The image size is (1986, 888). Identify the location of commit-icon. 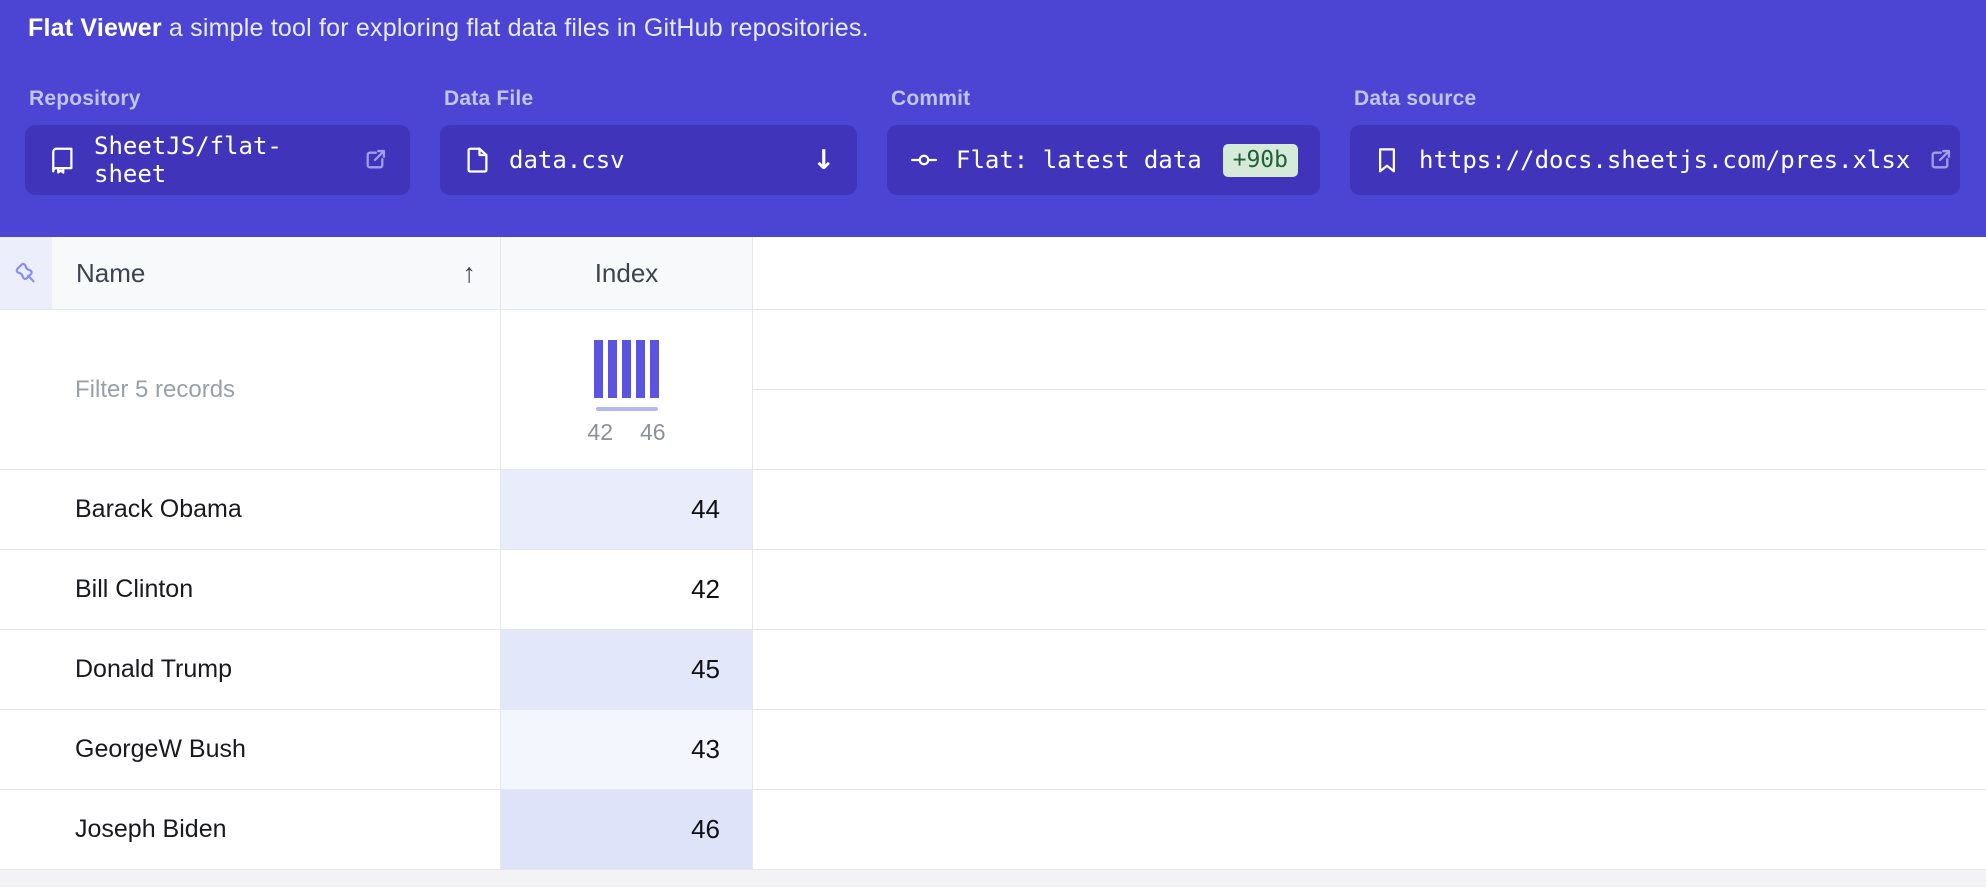
(924, 160).